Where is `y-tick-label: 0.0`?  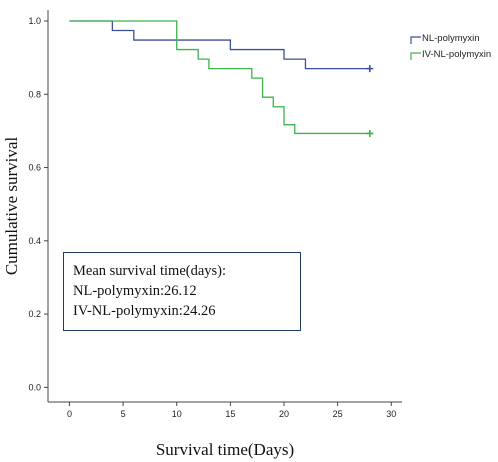 y-tick-label: 0.0 is located at coordinates (34, 387).